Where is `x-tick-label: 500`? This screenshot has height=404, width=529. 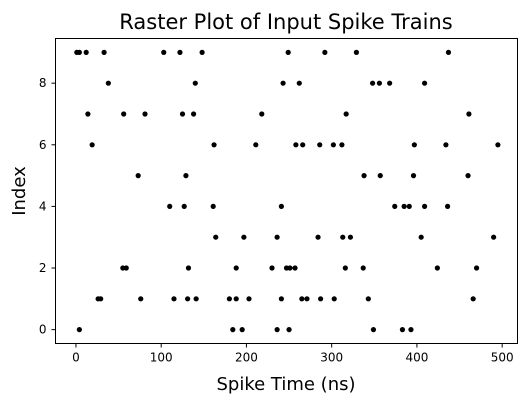 x-tick-label: 500 is located at coordinates (502, 358).